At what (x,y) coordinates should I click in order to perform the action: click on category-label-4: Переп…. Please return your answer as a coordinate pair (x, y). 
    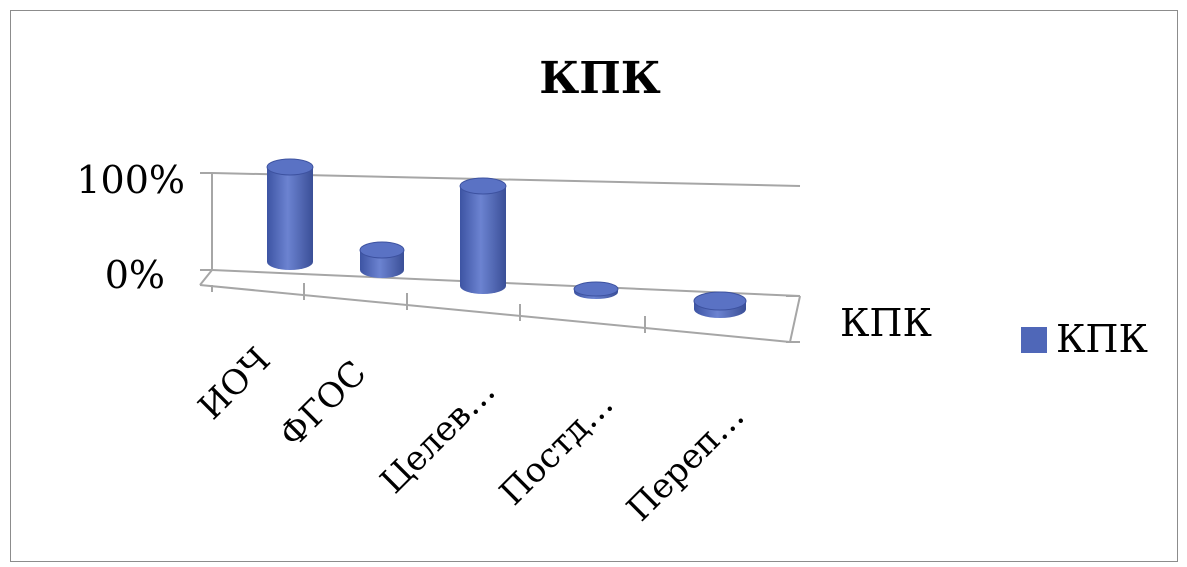
    Looking at the image, I should click on (685, 462).